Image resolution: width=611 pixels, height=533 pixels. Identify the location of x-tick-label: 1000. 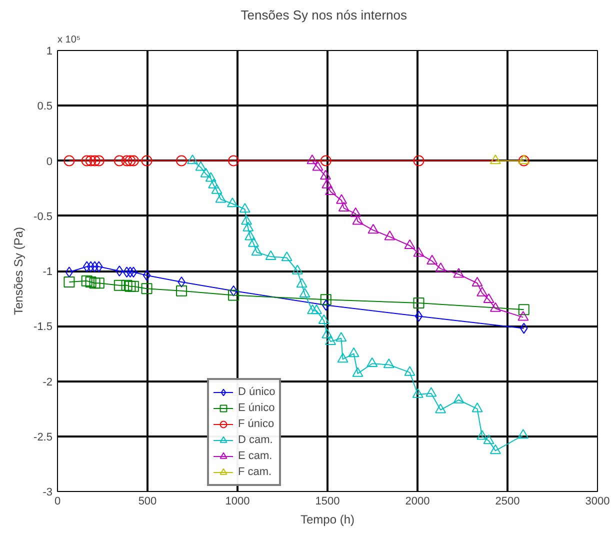
(237, 502).